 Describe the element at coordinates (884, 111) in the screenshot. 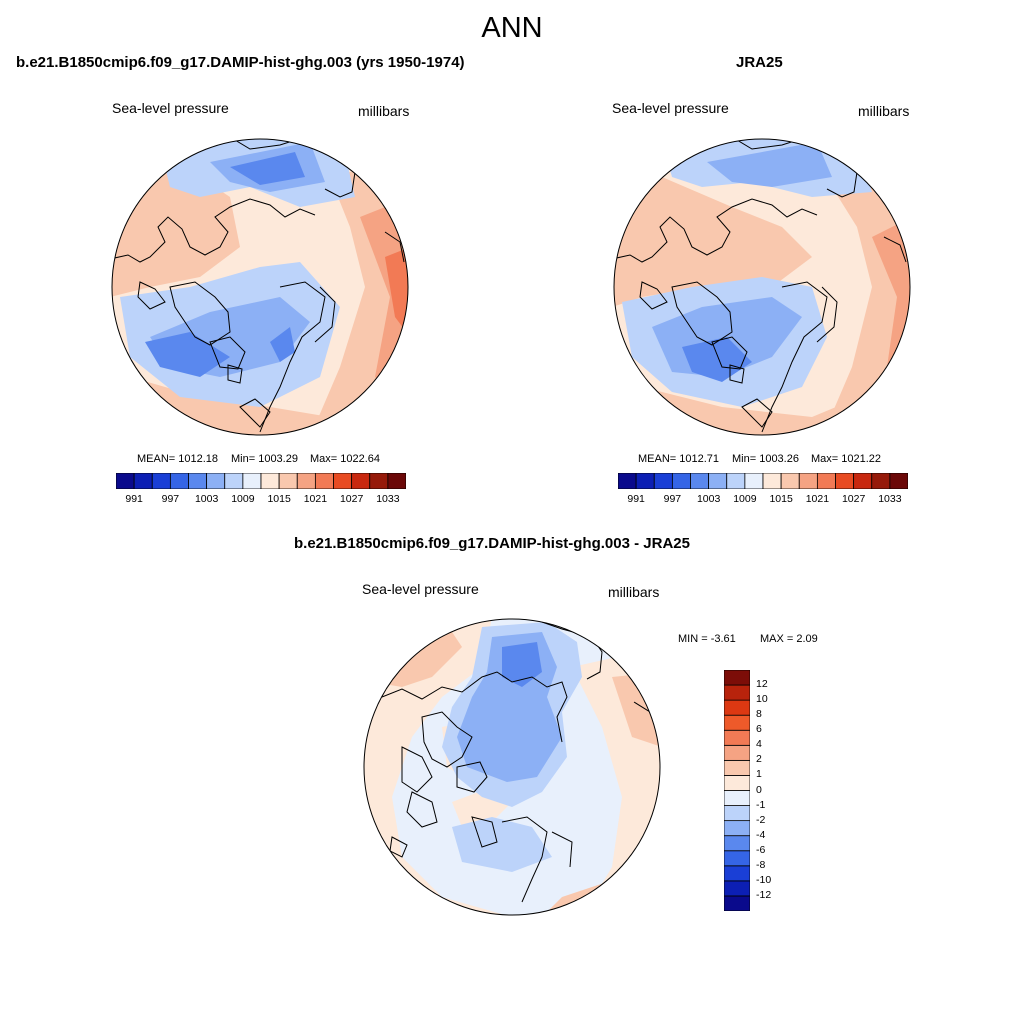

I see `obs-units-label: millibars` at that location.